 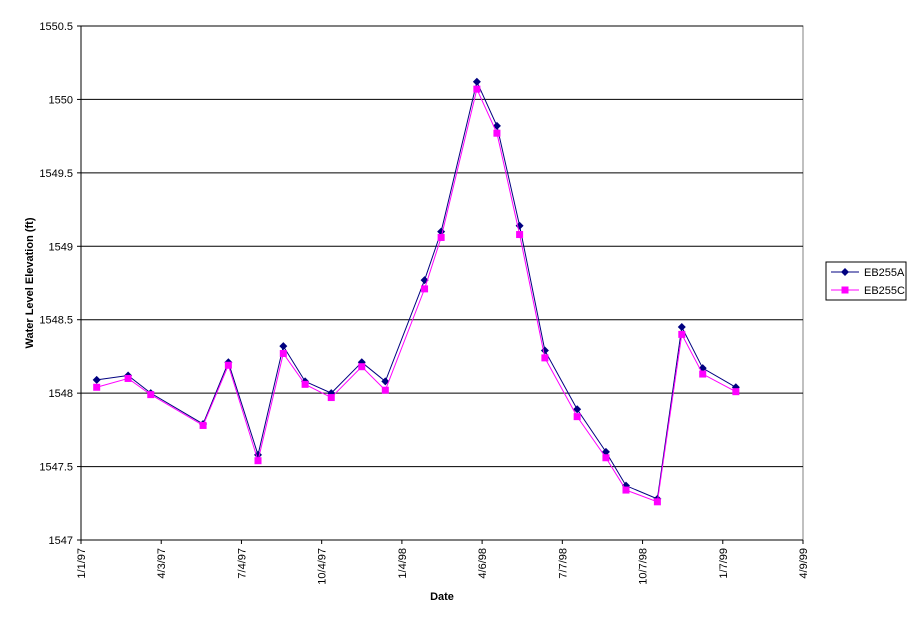 What do you see at coordinates (162, 563) in the screenshot?
I see `x-tick-label: 4/3/97` at bounding box center [162, 563].